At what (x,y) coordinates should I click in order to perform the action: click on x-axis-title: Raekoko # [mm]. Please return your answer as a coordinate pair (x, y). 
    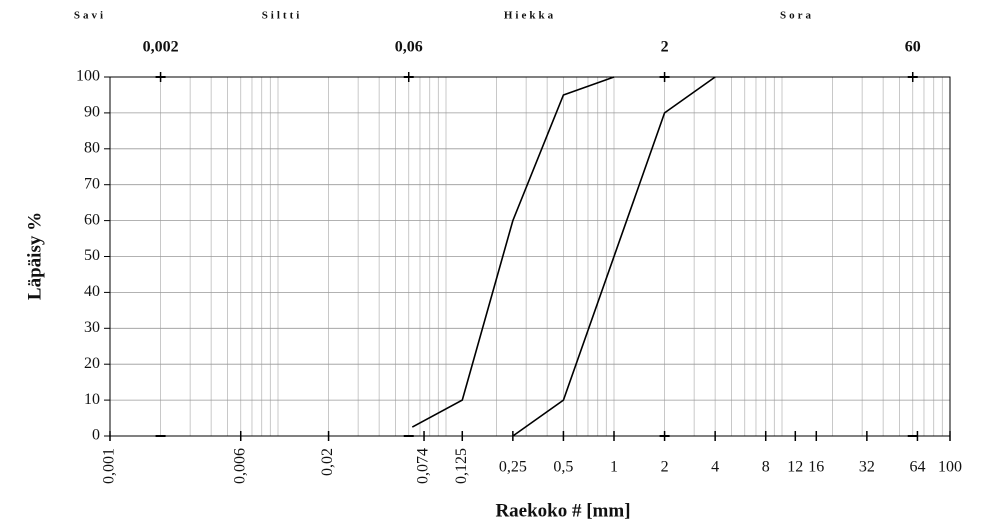
    Looking at the image, I should click on (562, 510).